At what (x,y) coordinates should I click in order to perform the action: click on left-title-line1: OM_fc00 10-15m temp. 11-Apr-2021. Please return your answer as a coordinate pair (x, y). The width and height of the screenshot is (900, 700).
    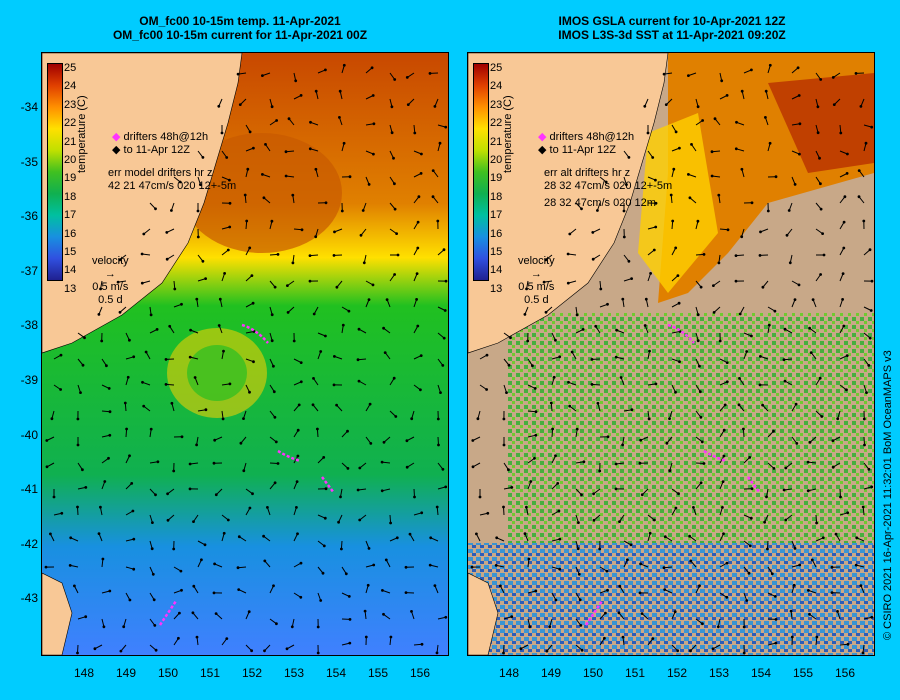
    Looking at the image, I should click on (240, 21).